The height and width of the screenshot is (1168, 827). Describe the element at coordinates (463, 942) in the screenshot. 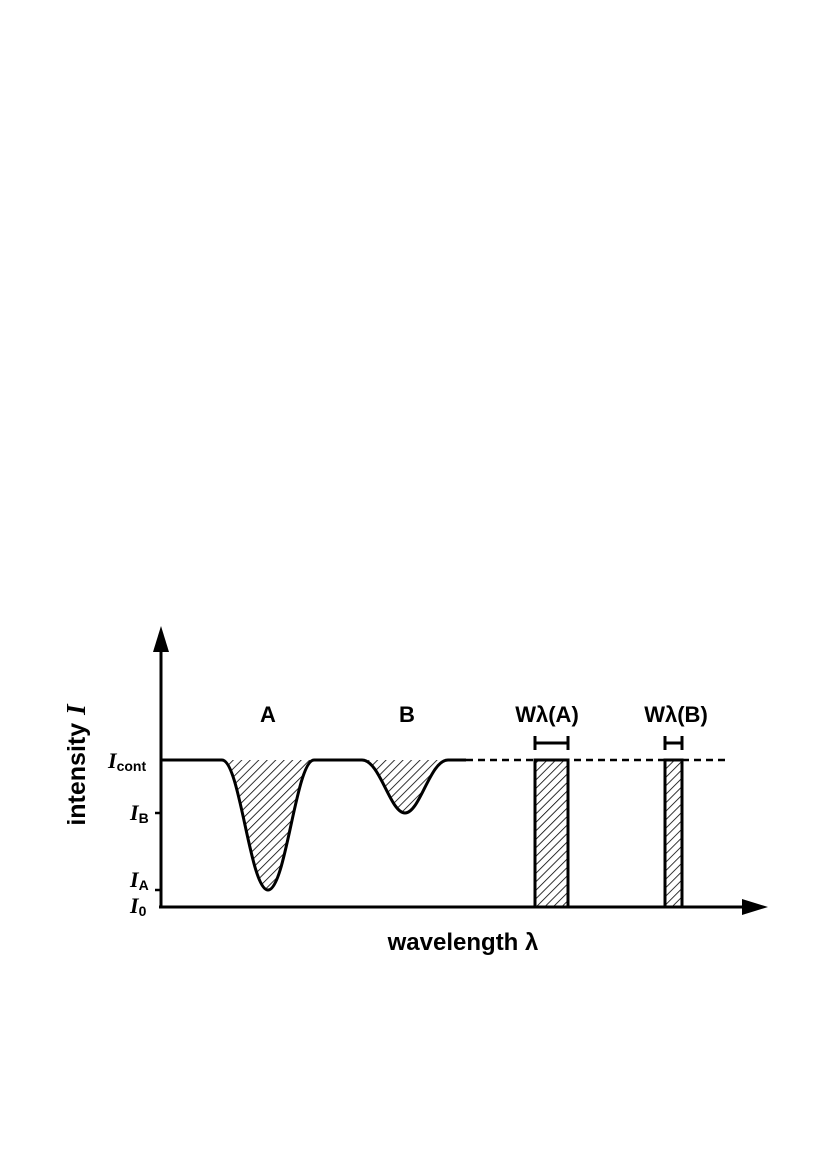

I see `x-axis-title: wavelength λ` at that location.